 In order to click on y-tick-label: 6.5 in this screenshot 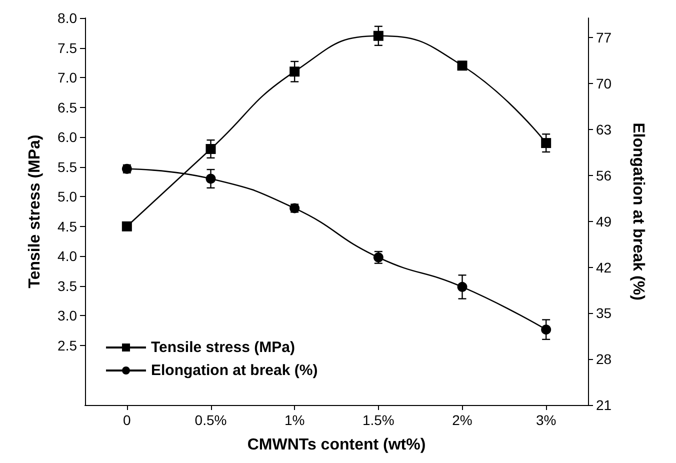, I will do `click(68, 107)`.